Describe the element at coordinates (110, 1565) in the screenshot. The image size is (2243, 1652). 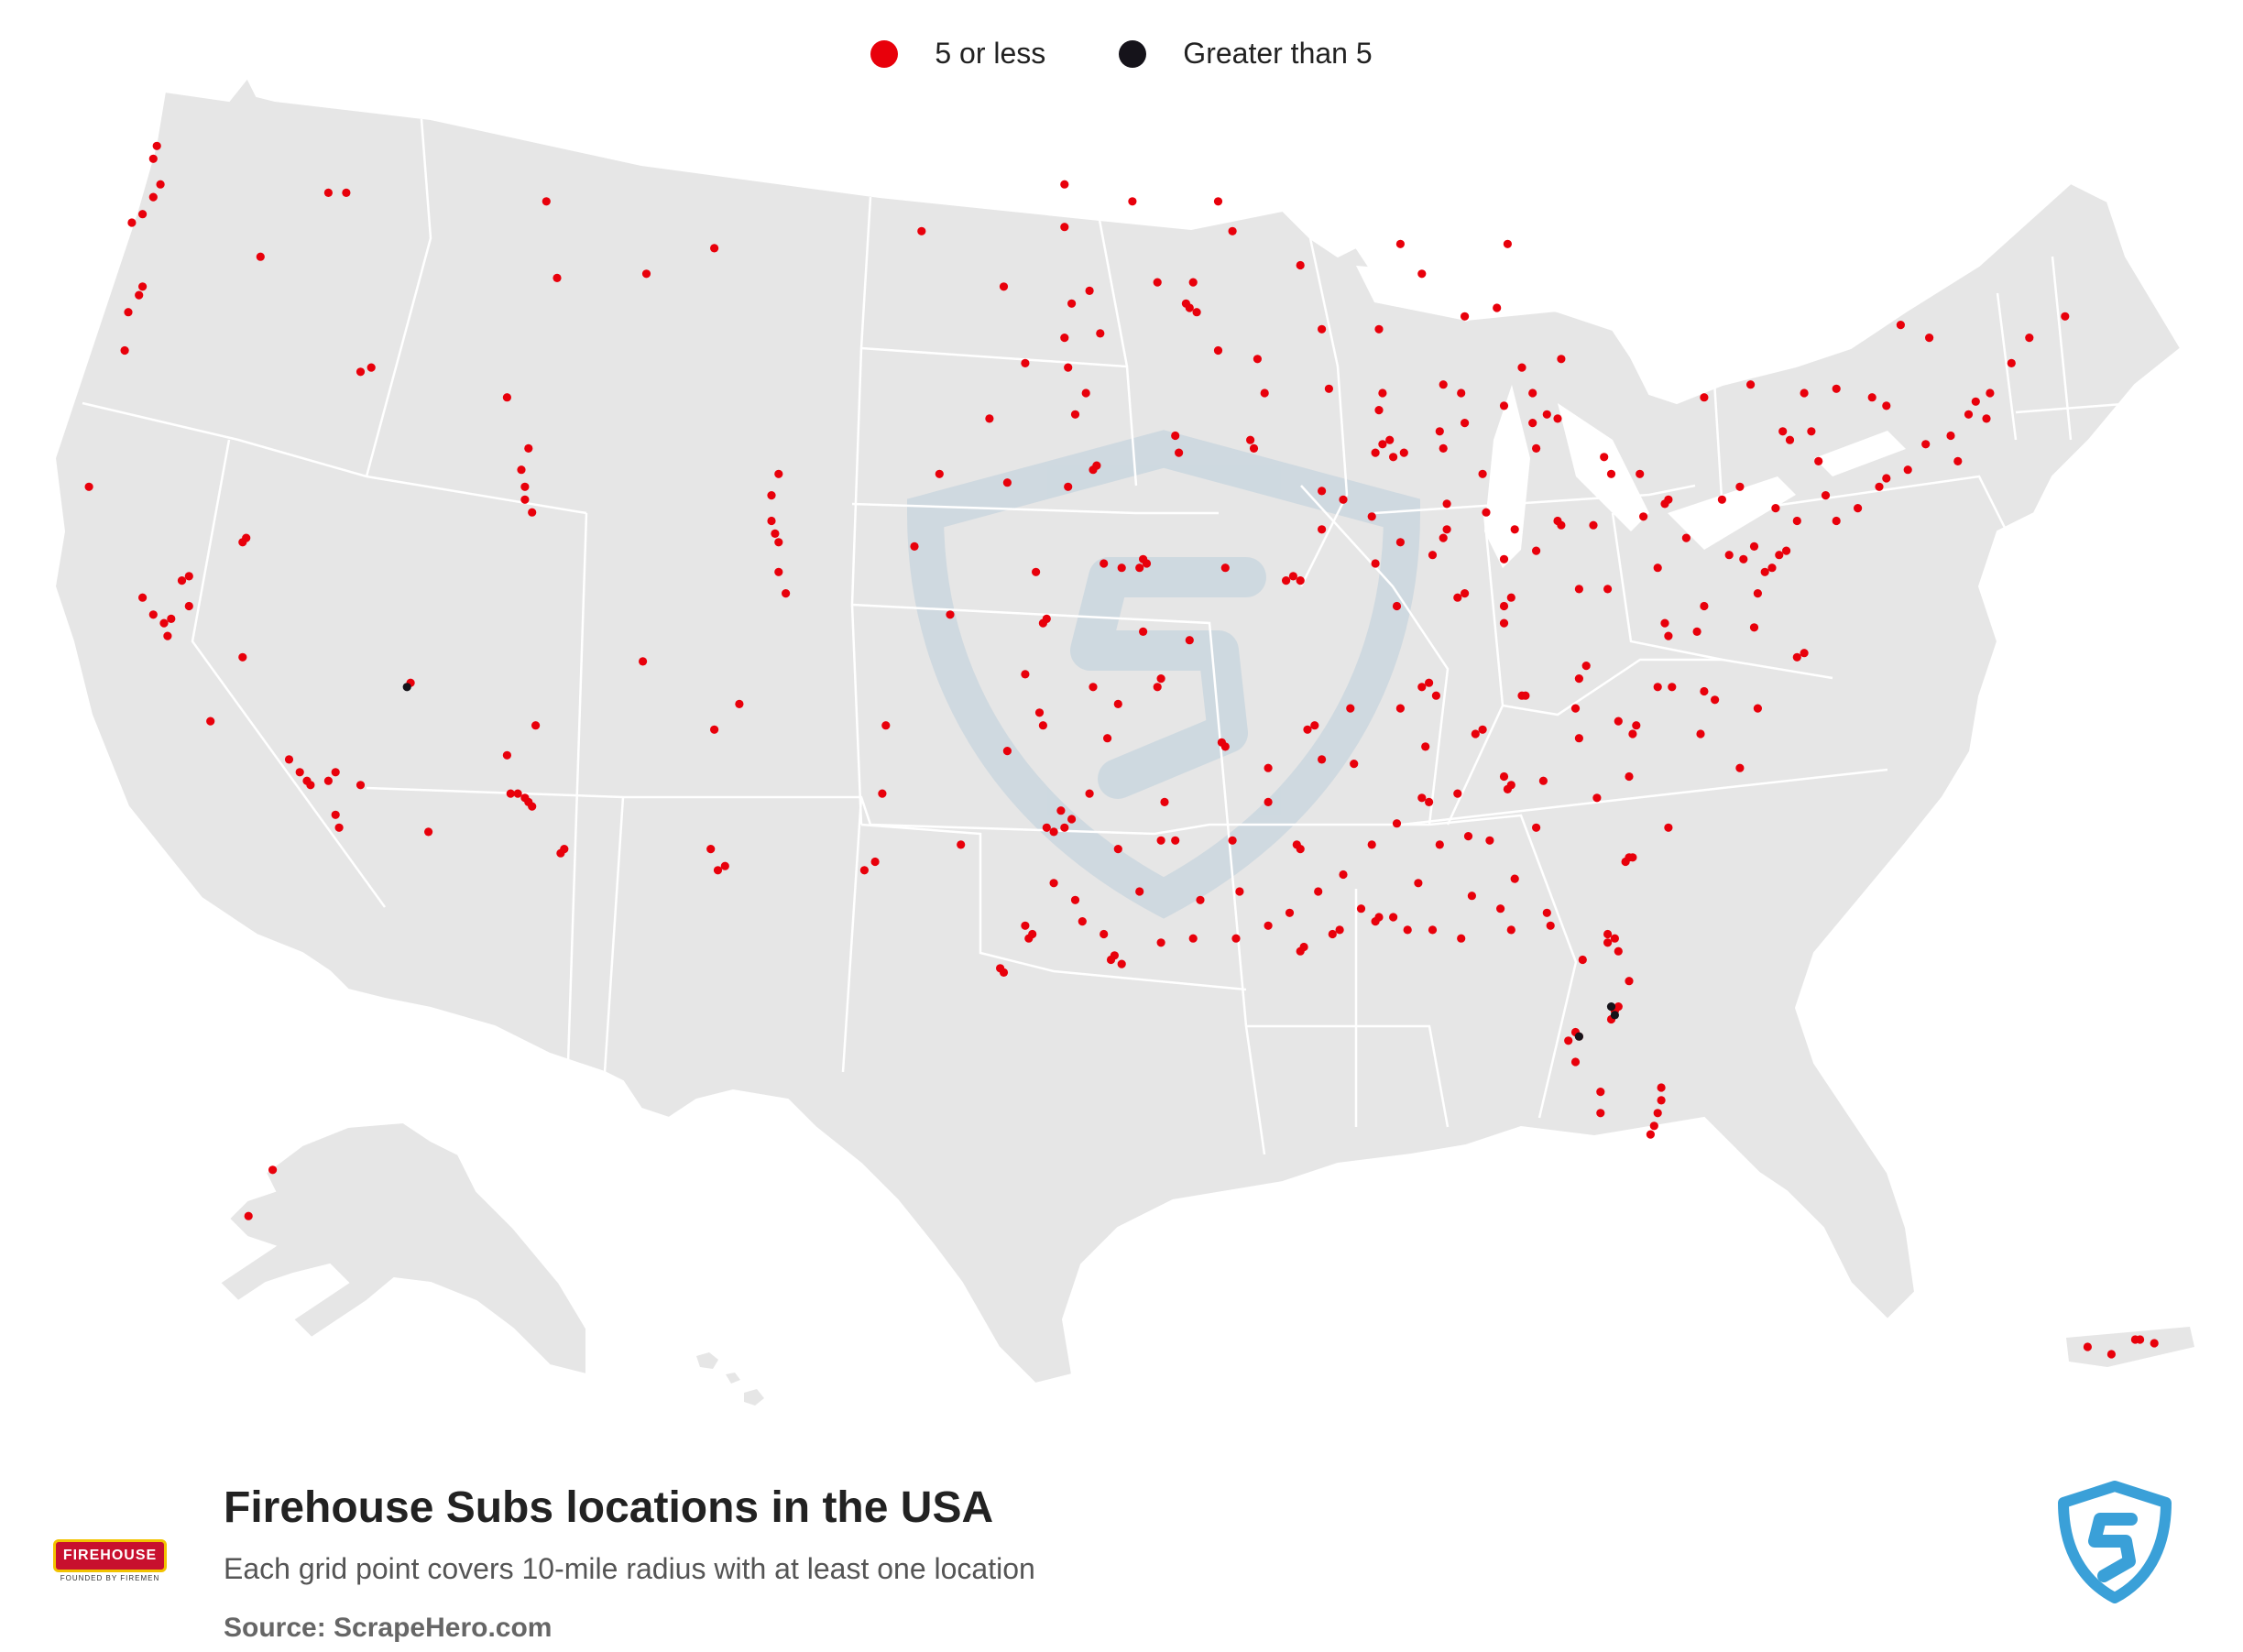
I see `firehouse-subs-logo: FIREHOUSE SUBS FOUNDED BY FIREMEN` at that location.